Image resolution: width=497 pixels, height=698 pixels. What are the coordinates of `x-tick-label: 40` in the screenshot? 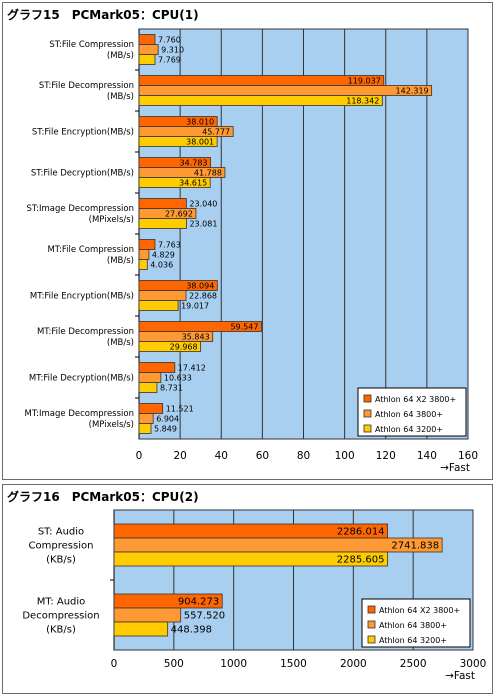 It's located at (221, 456).